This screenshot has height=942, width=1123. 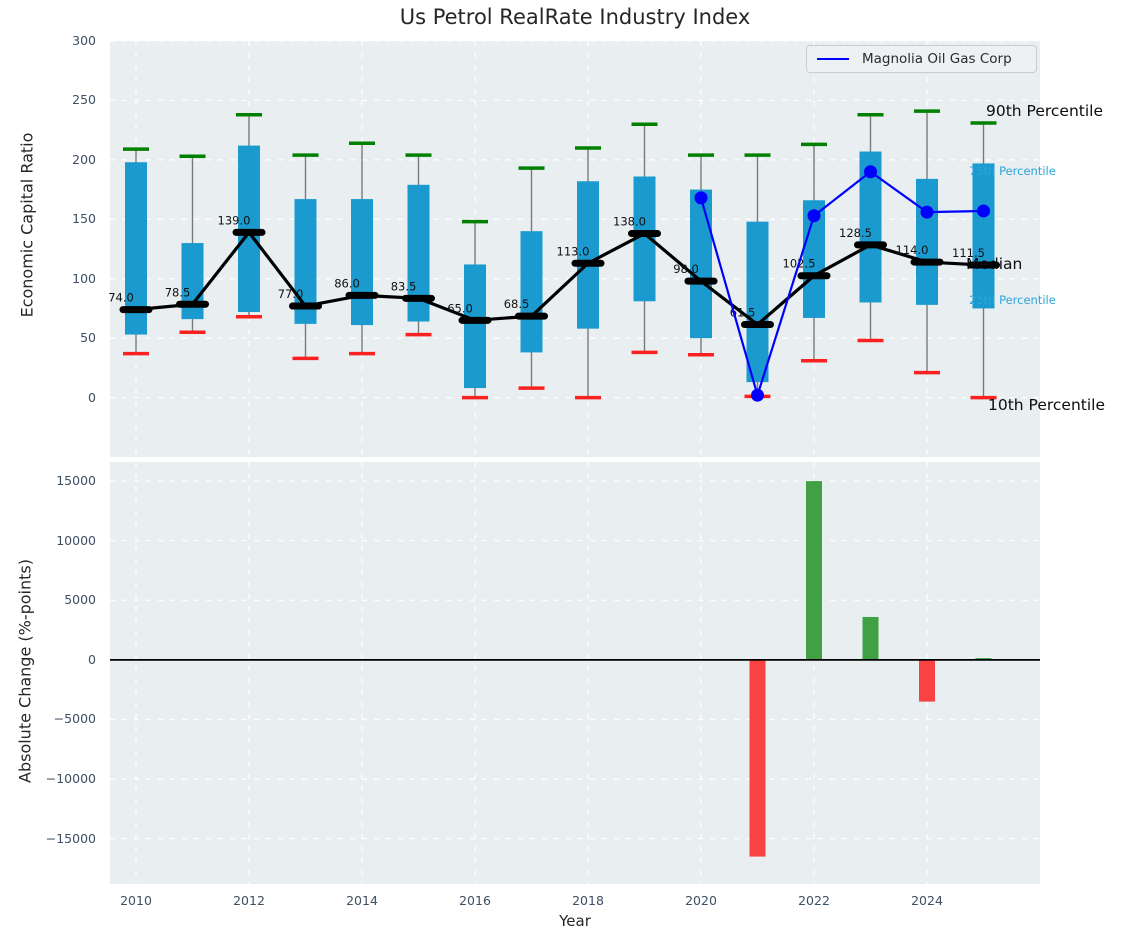 What do you see at coordinates (192, 281) in the screenshot?
I see `iqr-box-2011` at bounding box center [192, 281].